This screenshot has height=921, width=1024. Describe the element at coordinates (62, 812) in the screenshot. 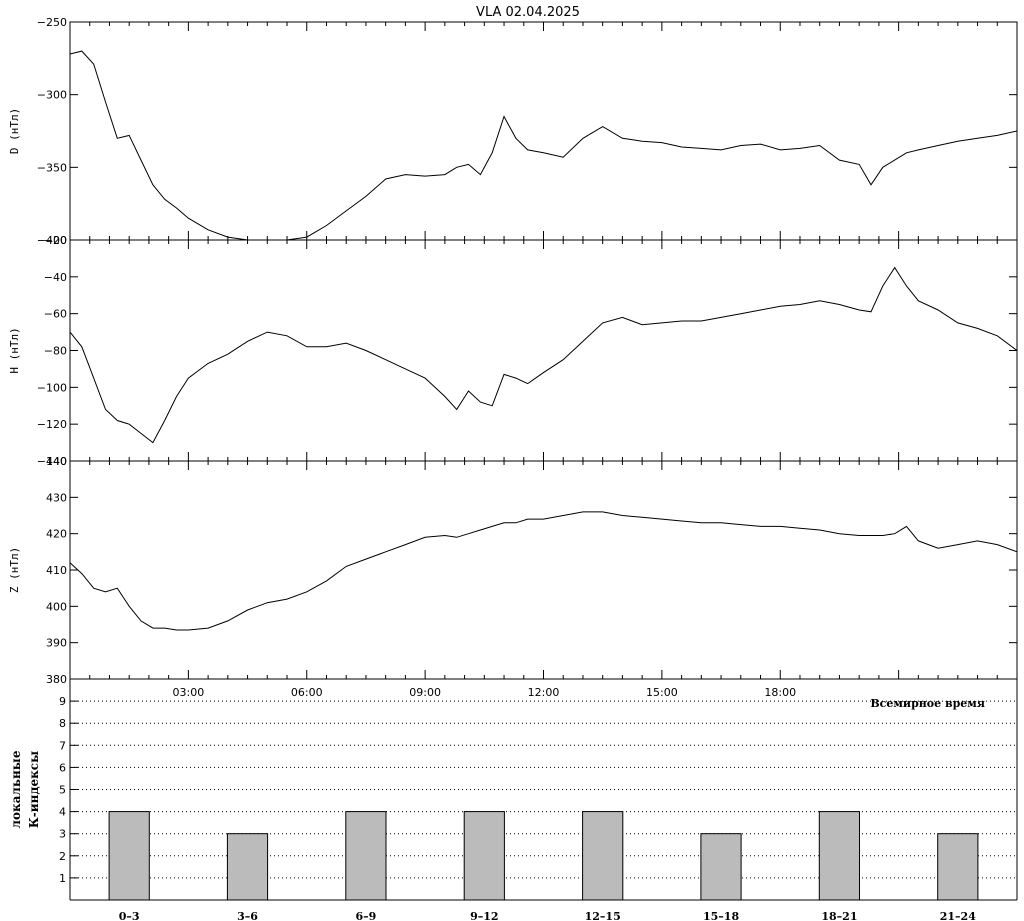

I see `k-y-tick-label: 4` at that location.